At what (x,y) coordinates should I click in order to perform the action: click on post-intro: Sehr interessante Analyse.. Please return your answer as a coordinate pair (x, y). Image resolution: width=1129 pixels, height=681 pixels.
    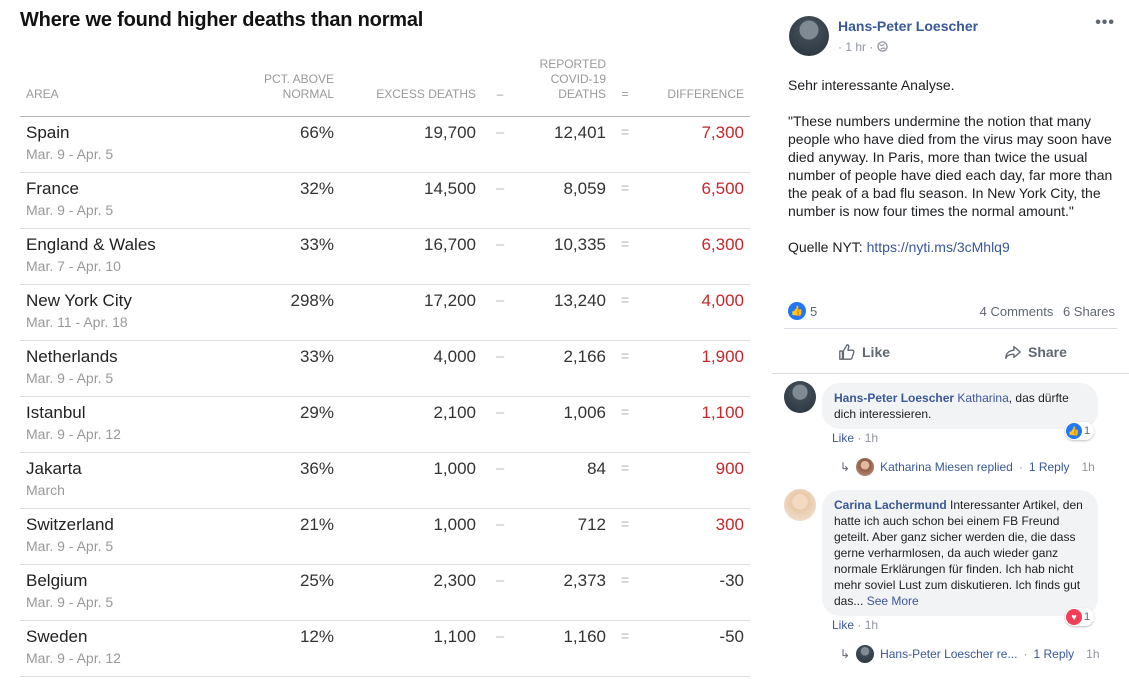
    Looking at the image, I should click on (871, 85).